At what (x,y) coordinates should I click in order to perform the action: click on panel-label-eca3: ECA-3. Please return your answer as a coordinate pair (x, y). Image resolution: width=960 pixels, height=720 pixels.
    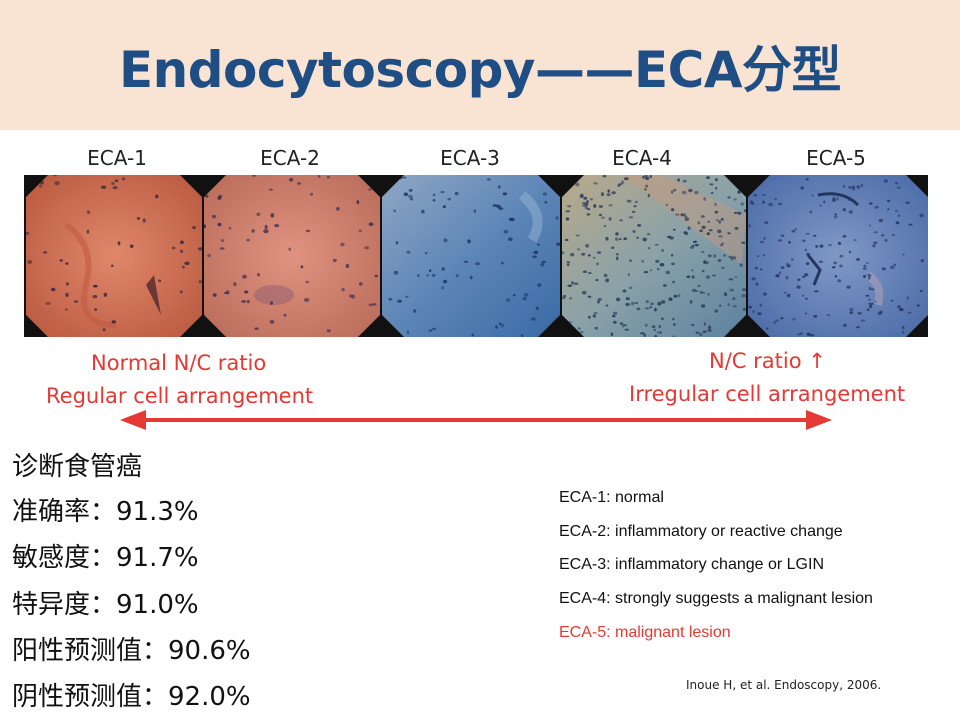
    Looking at the image, I should click on (470, 158).